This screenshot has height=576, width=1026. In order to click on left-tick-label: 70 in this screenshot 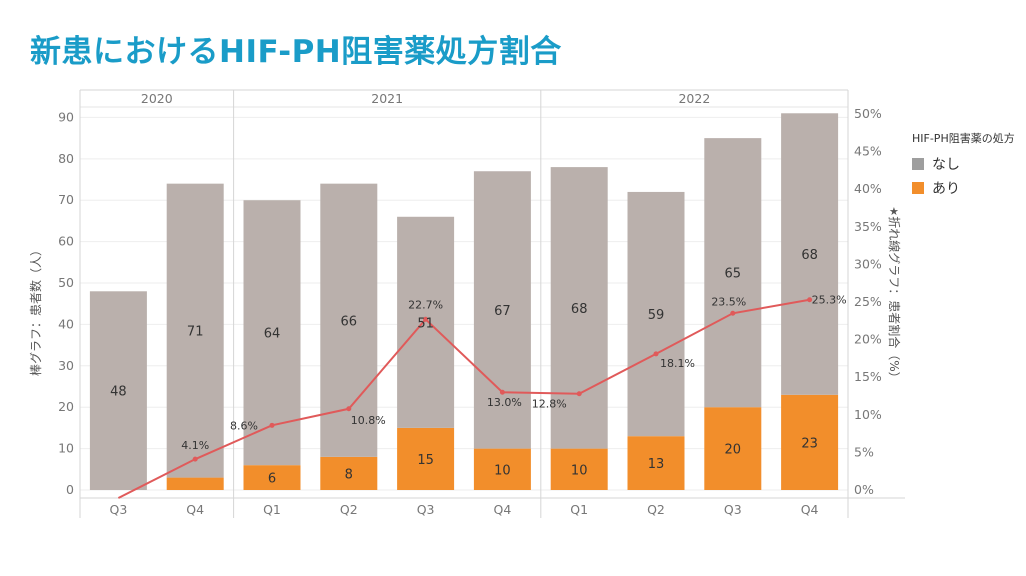, I will do `click(66, 199)`.